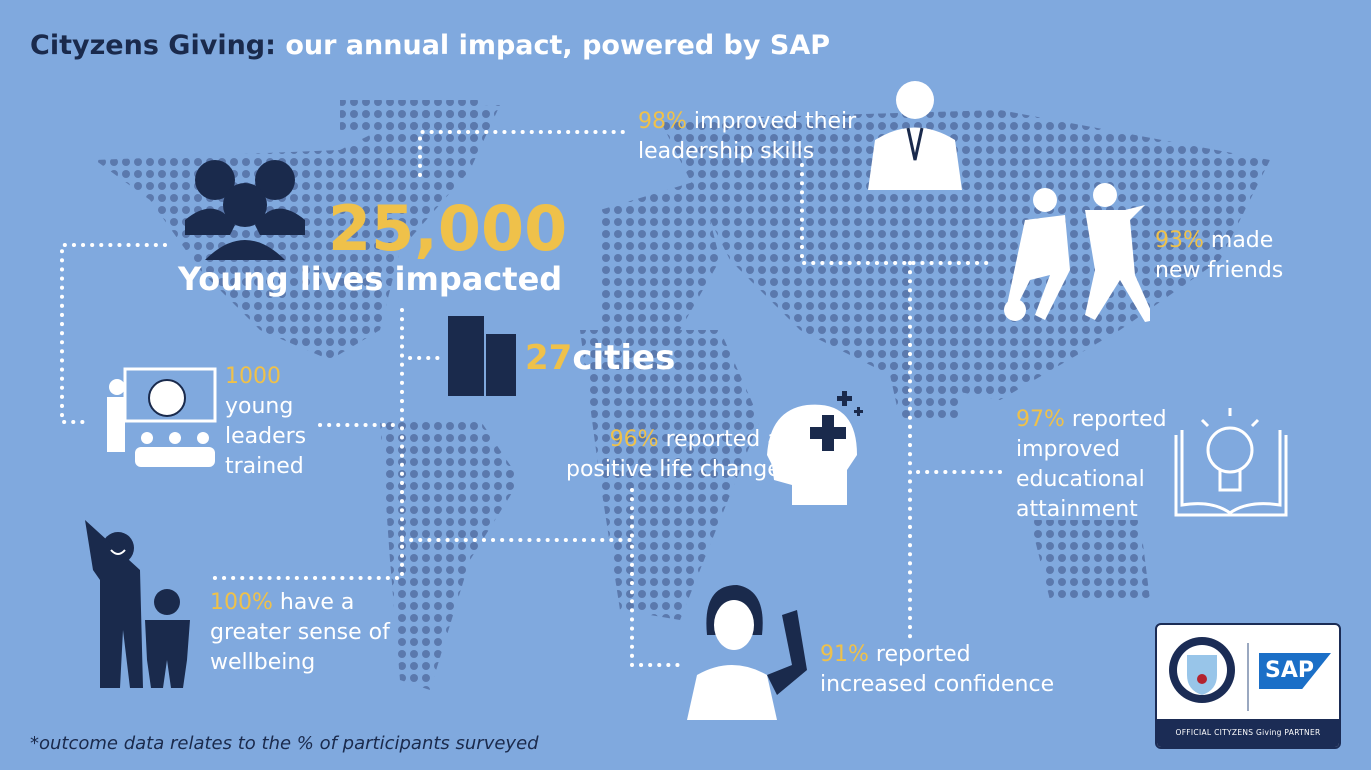 This screenshot has height=770, width=1371. I want to click on title-rest: our annual impact, powered by SAP, so click(553, 45).